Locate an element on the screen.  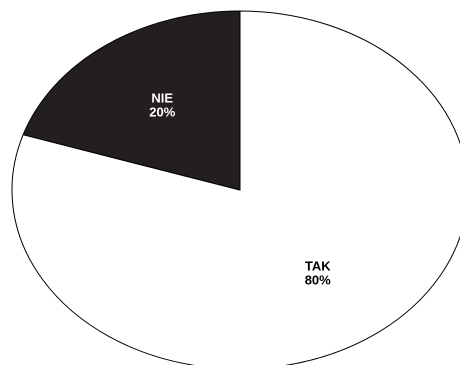
slice-value-label: 80% is located at coordinates (318, 279).